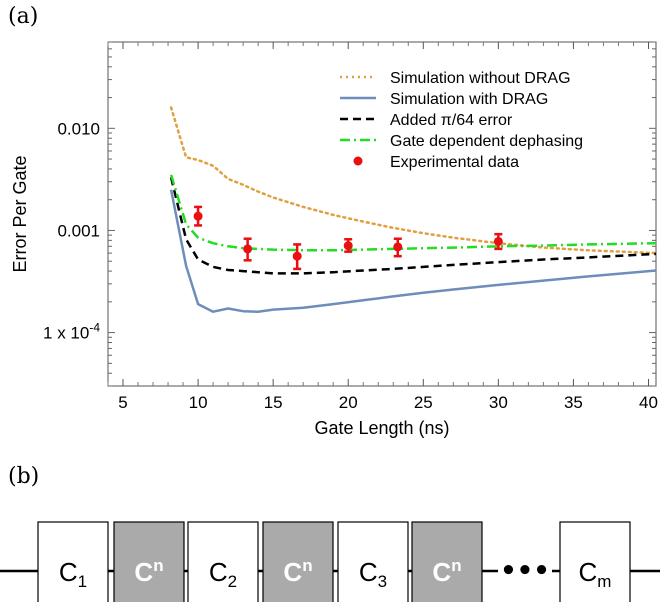  What do you see at coordinates (122, 402) in the screenshot?
I see `x-tick-label: 5` at bounding box center [122, 402].